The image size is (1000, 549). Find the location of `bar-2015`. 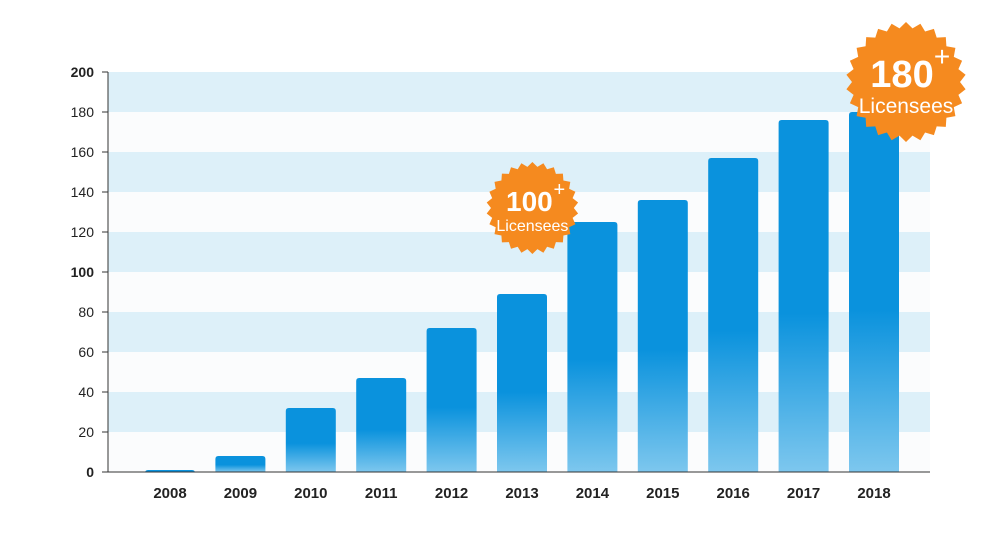

bar-2015 is located at coordinates (662, 336).